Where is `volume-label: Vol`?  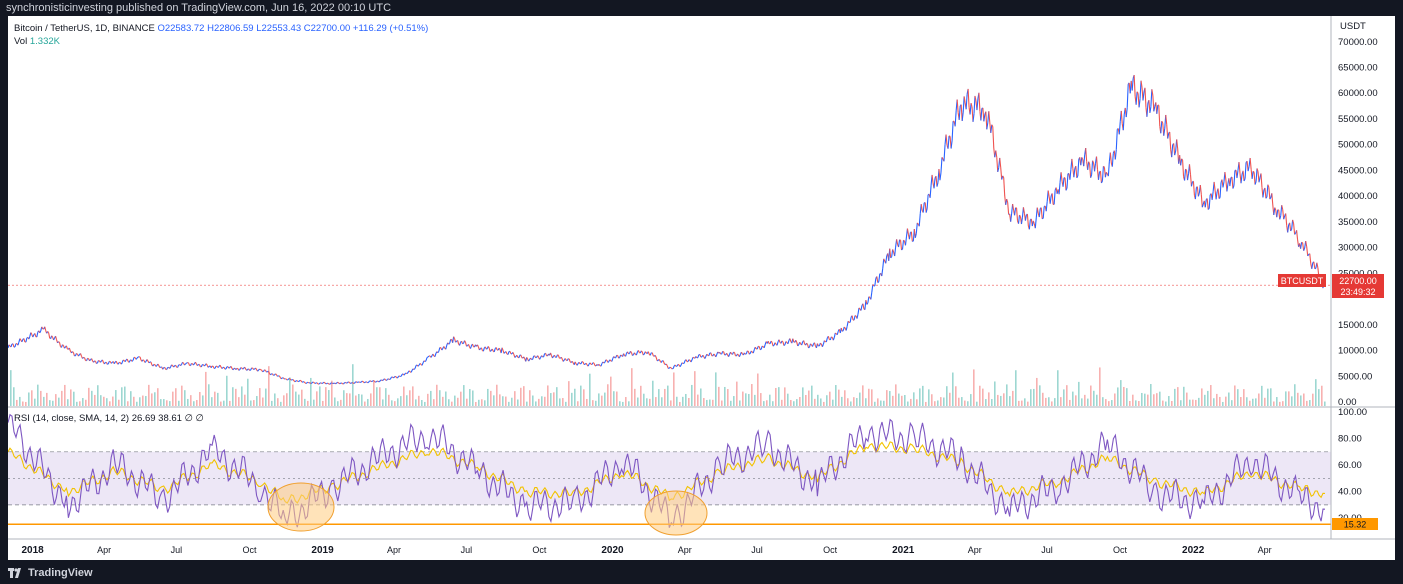 volume-label: Vol is located at coordinates (21, 41).